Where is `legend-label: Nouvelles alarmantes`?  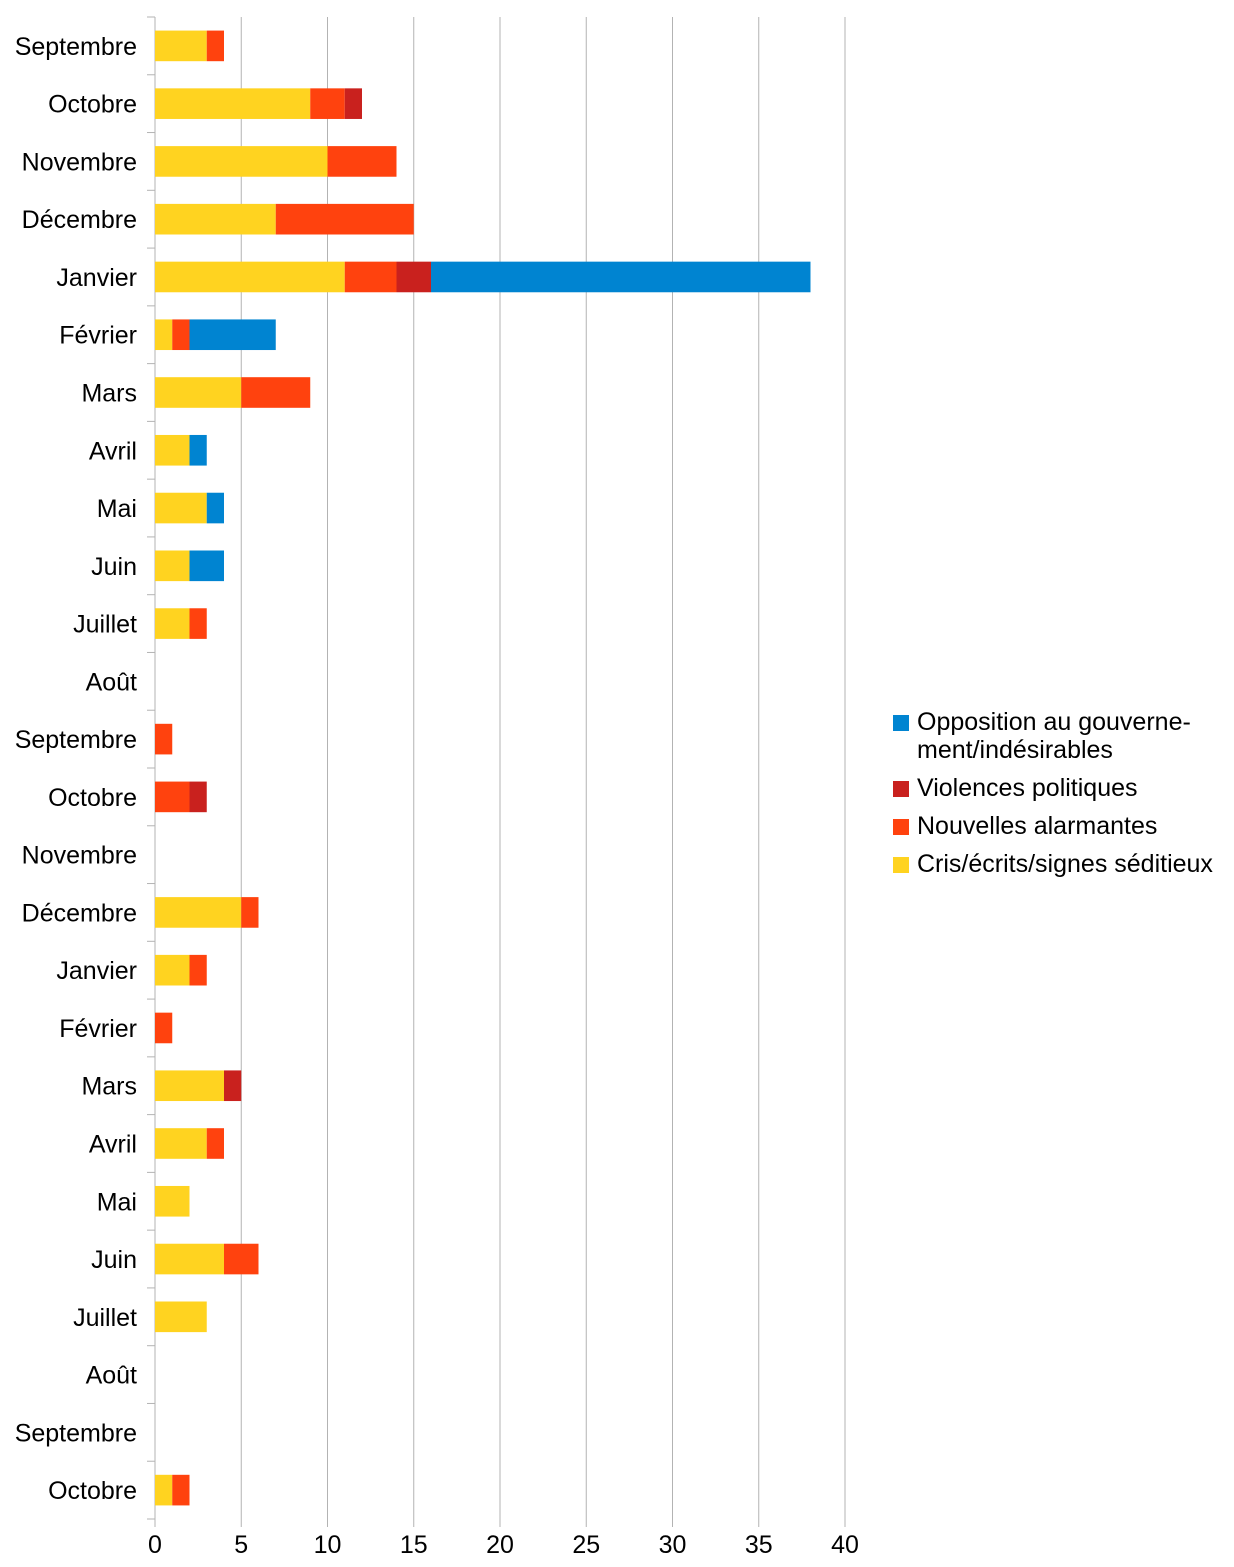
legend-label: Nouvelles alarmantes is located at coordinates (1037, 826).